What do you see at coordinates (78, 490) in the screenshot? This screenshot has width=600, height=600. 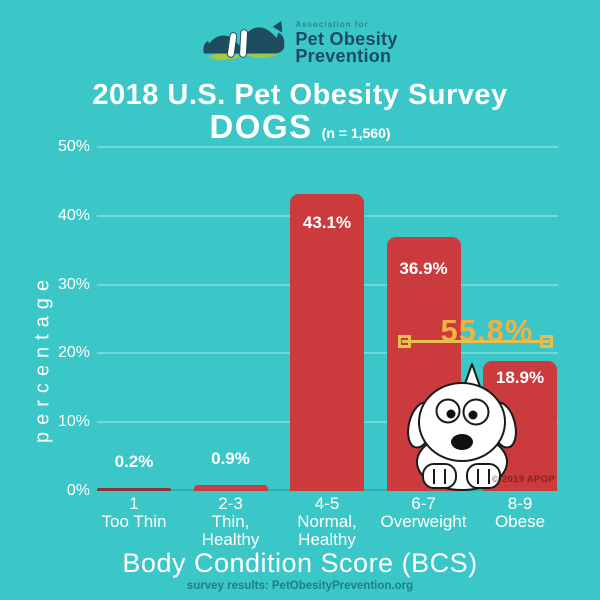 I see `y-tick-0%: 0%` at bounding box center [78, 490].